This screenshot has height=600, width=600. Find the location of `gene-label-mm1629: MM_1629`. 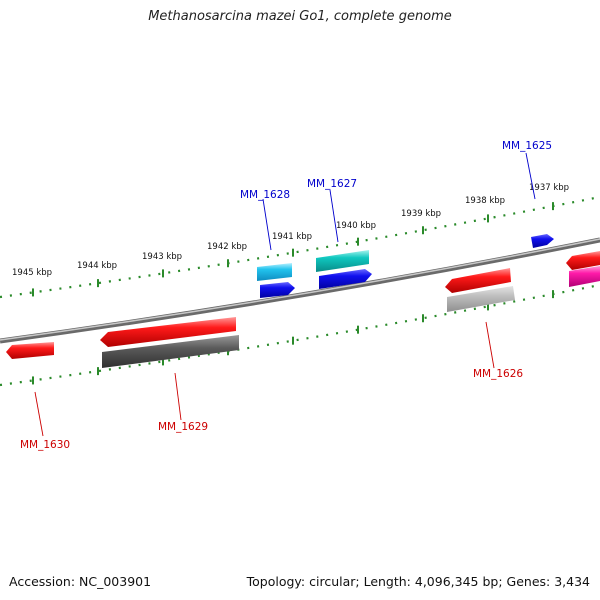

gene-label-mm1629: MM_1629 is located at coordinates (183, 427).